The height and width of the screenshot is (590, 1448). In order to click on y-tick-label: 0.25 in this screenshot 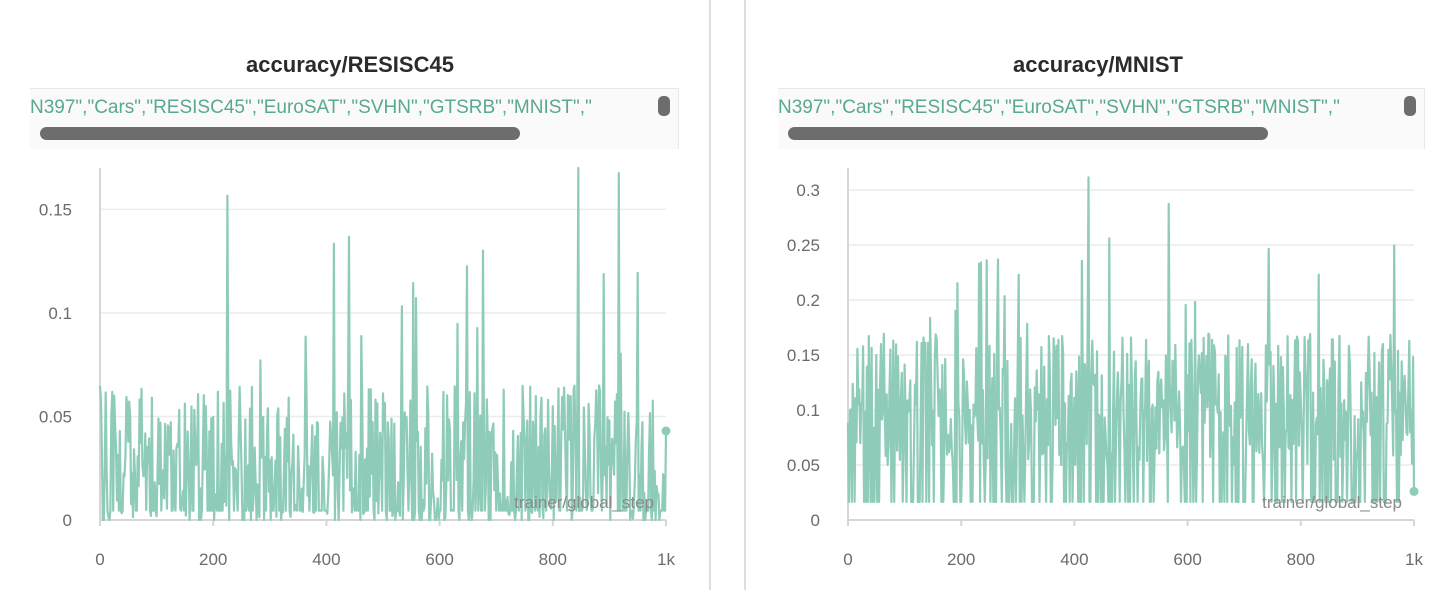, I will do `click(803, 245)`.